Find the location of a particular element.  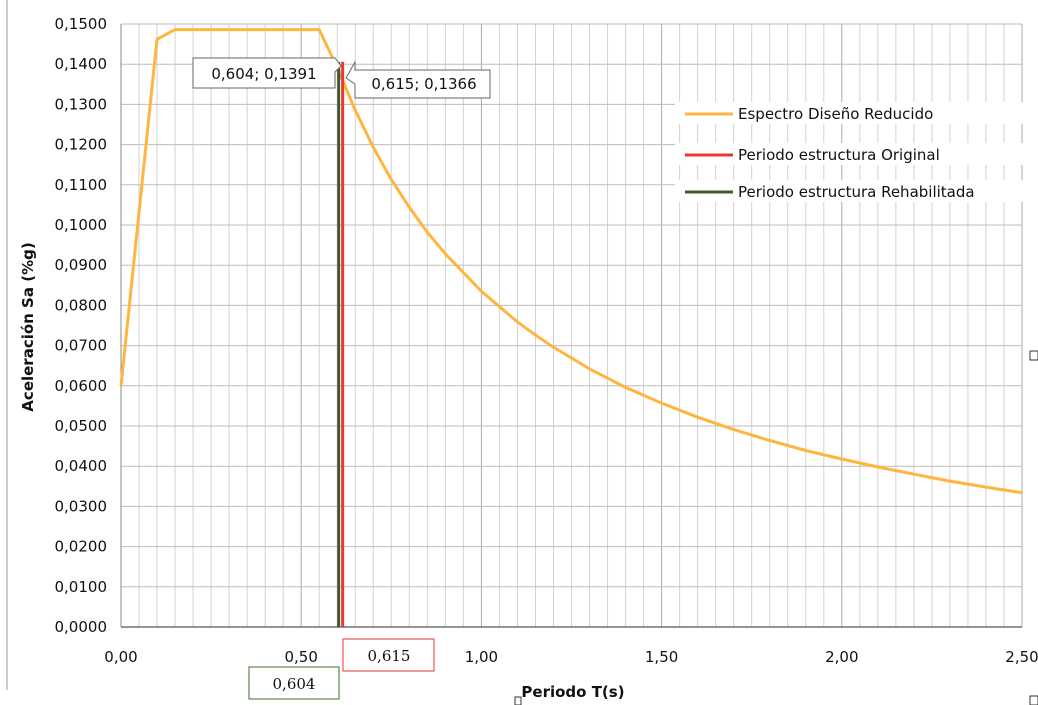

y-tick-label: 0,0200 is located at coordinates (81, 547).